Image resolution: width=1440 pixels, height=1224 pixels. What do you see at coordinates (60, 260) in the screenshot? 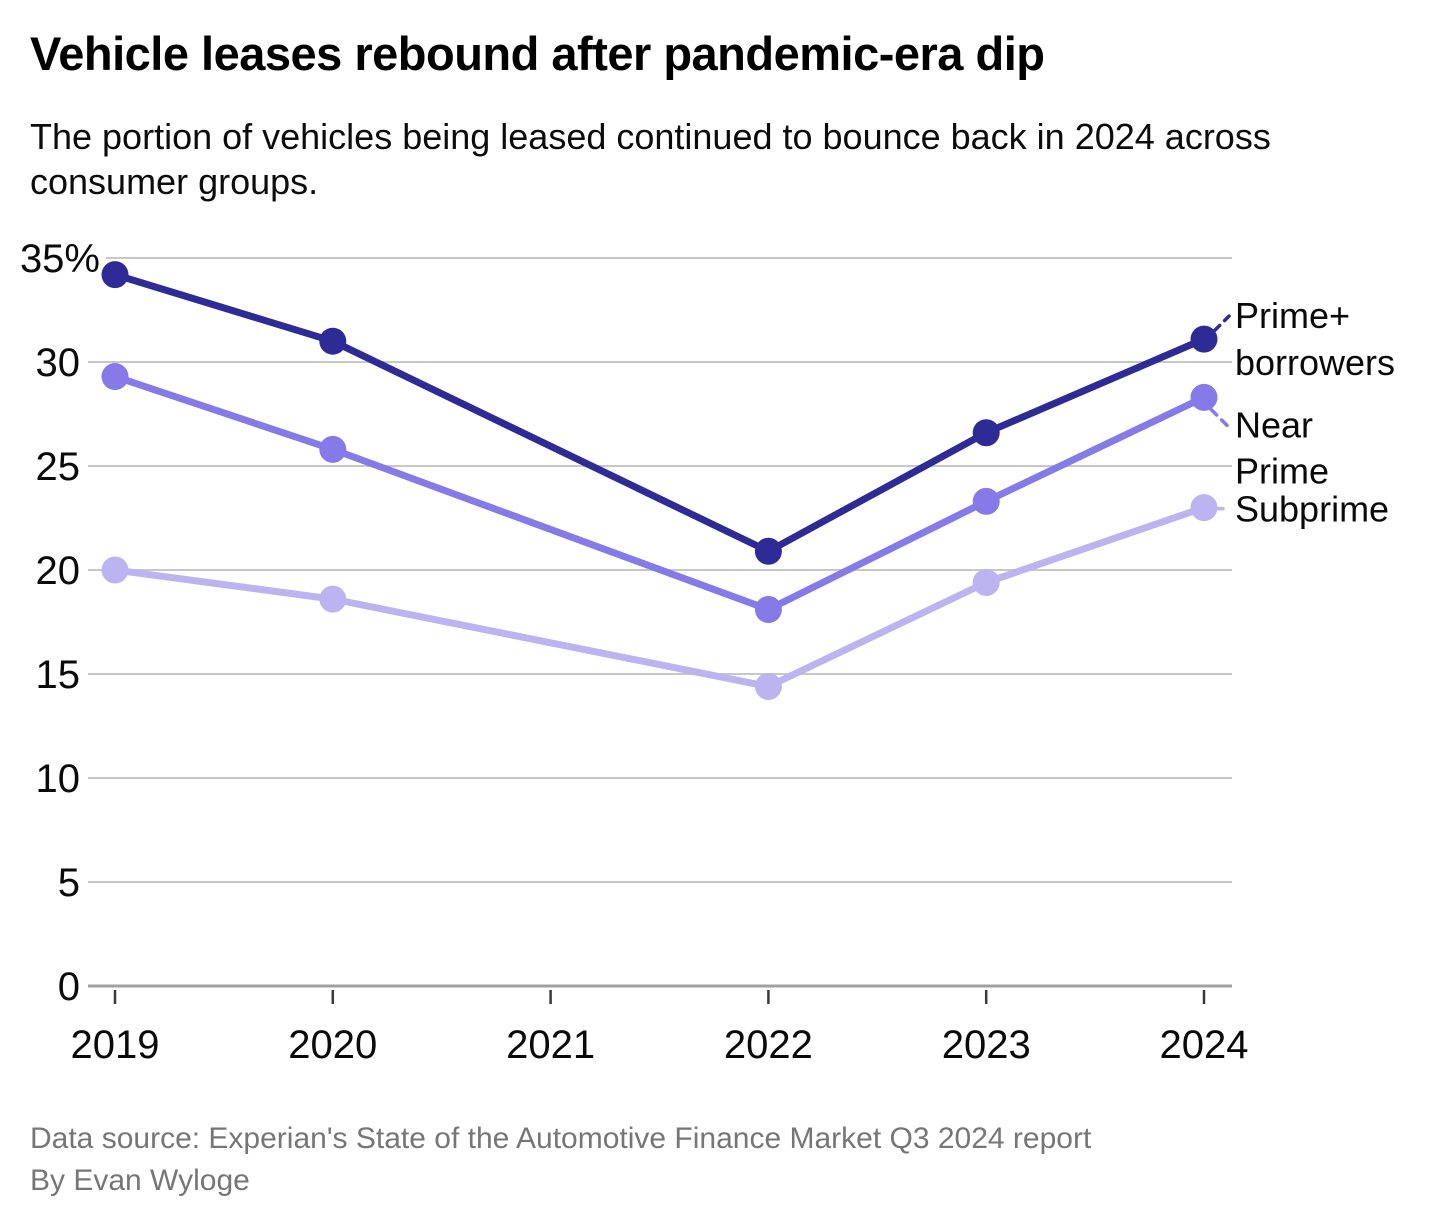
I see `y-tick-label: 35%` at bounding box center [60, 260].